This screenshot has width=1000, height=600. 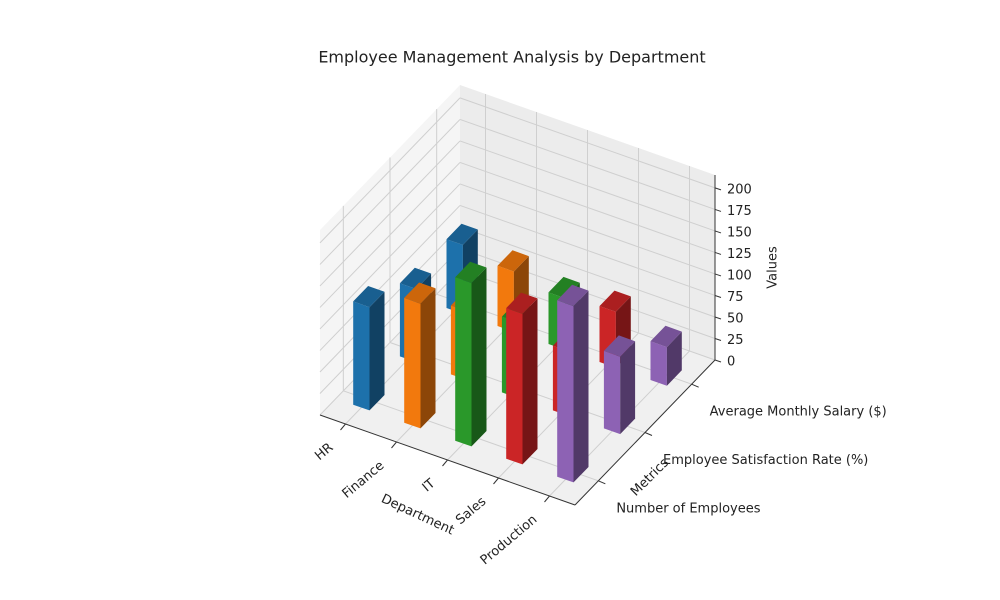 I want to click on x-tick-label: Sales, so click(x=471, y=511).